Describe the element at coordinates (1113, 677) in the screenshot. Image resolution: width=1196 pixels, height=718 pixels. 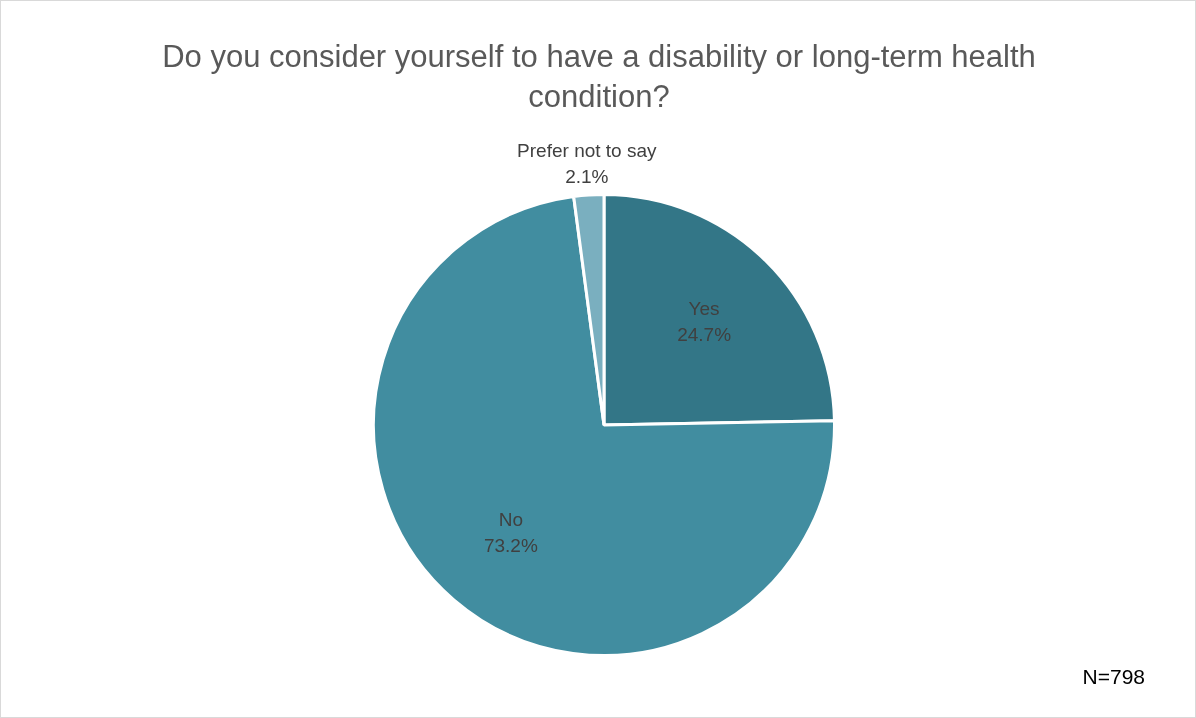
I see `text: N=798` at that location.